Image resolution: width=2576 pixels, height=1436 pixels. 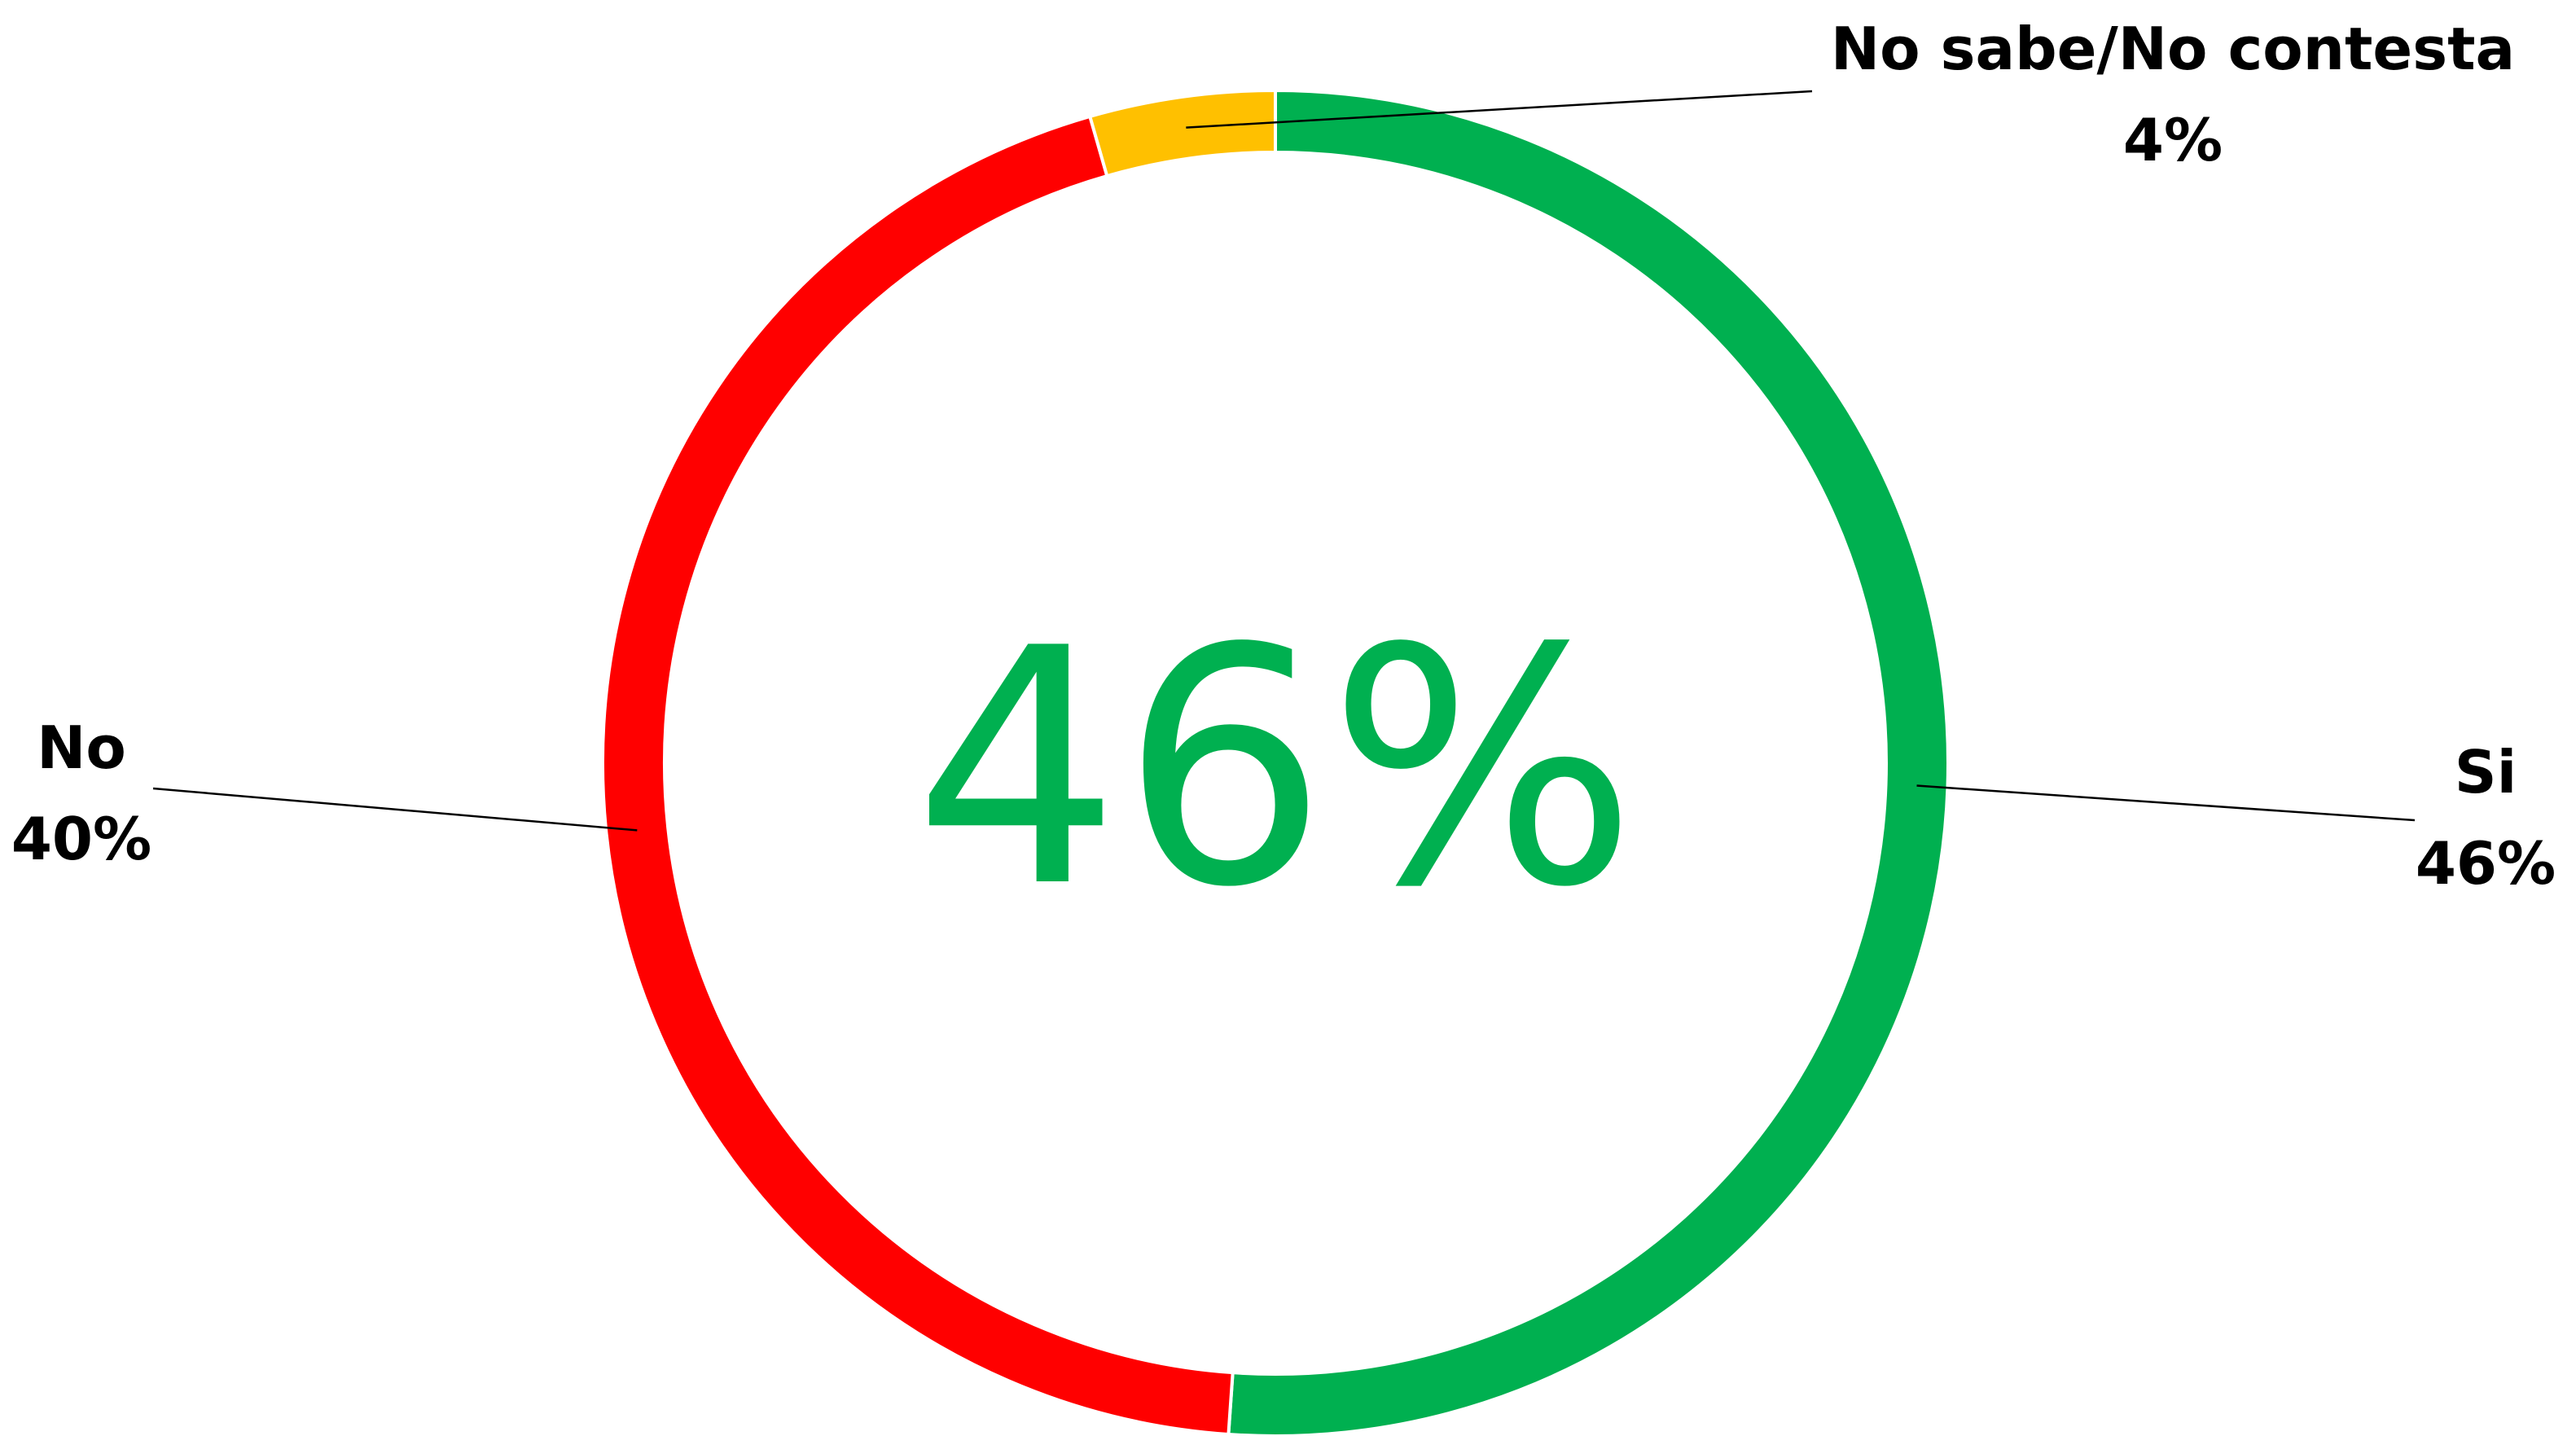 I want to click on slice-value-label: 46%, so click(x=2486, y=863).